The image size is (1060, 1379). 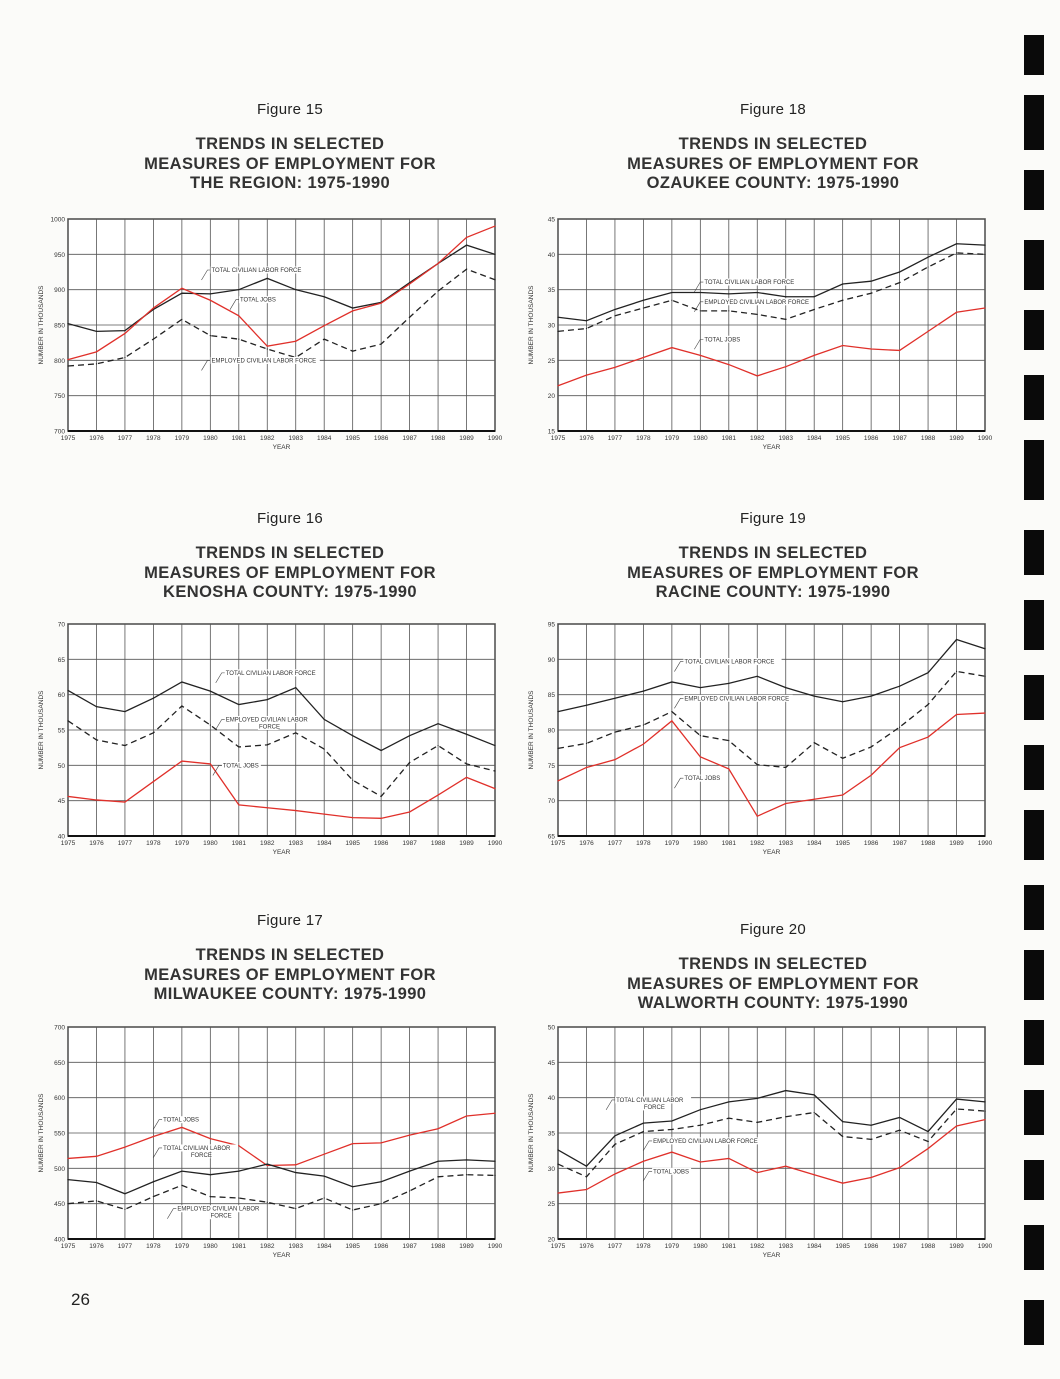 I want to click on y-tick-label: 900, so click(x=59, y=290).